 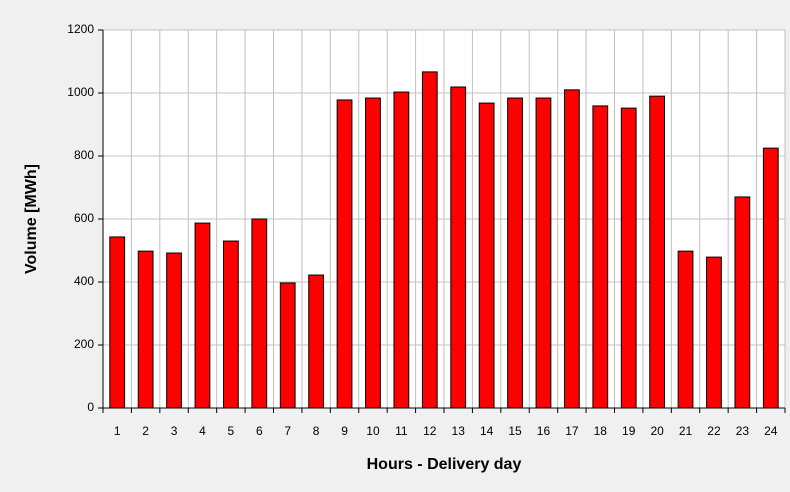 I want to click on y-tick-label: 200, so click(x=84, y=344).